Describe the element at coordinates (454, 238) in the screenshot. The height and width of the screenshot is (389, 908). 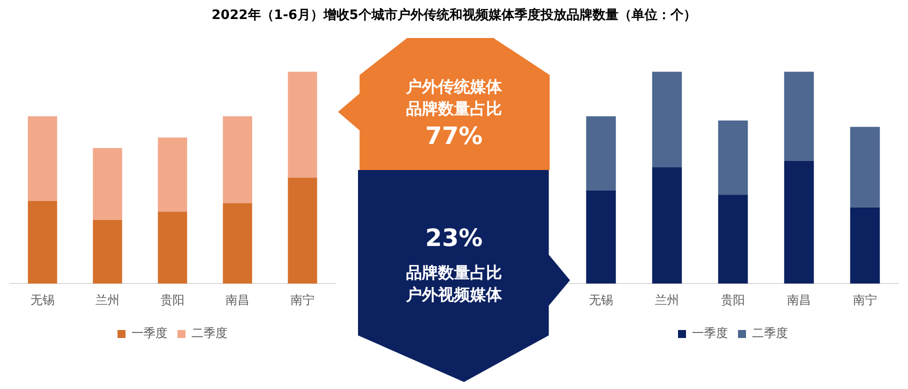
I see `text: 23%` at that location.